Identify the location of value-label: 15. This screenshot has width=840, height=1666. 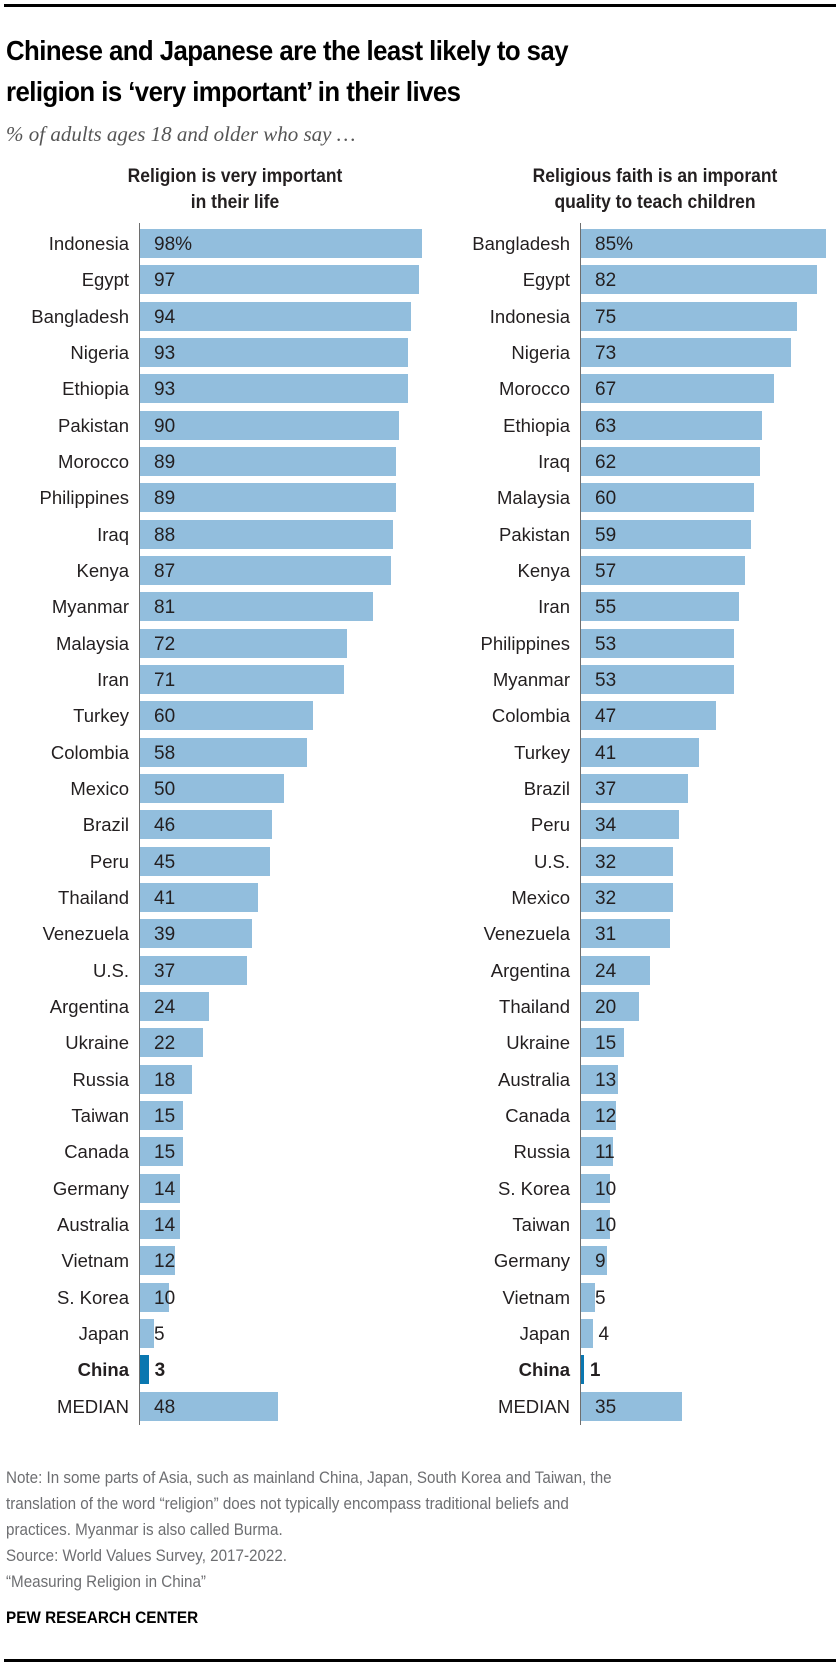
(606, 1044).